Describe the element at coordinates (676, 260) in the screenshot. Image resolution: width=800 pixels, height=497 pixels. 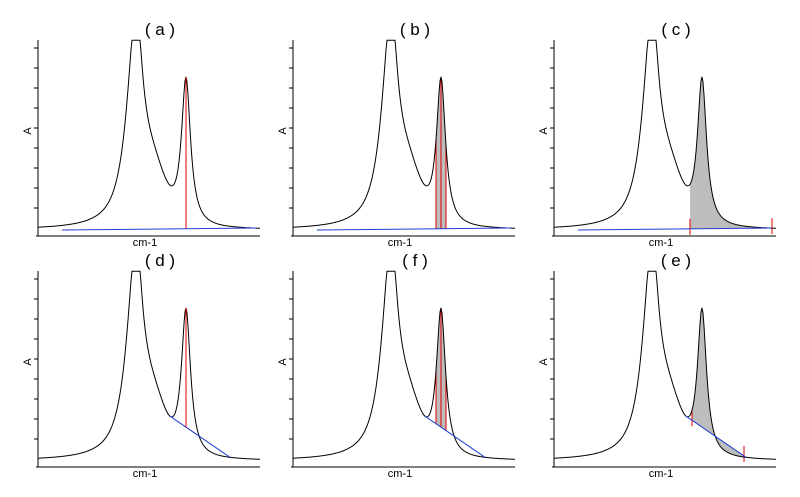
I see `panel-title: ( e )` at that location.